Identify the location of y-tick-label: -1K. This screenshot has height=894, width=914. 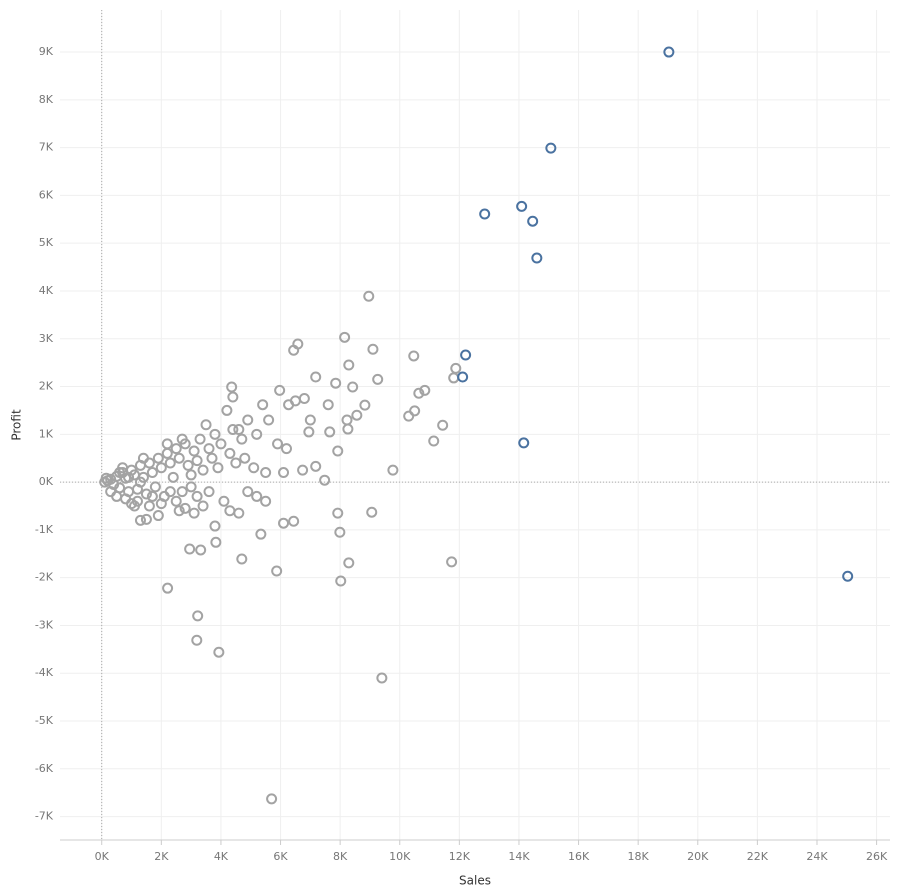
(44, 529).